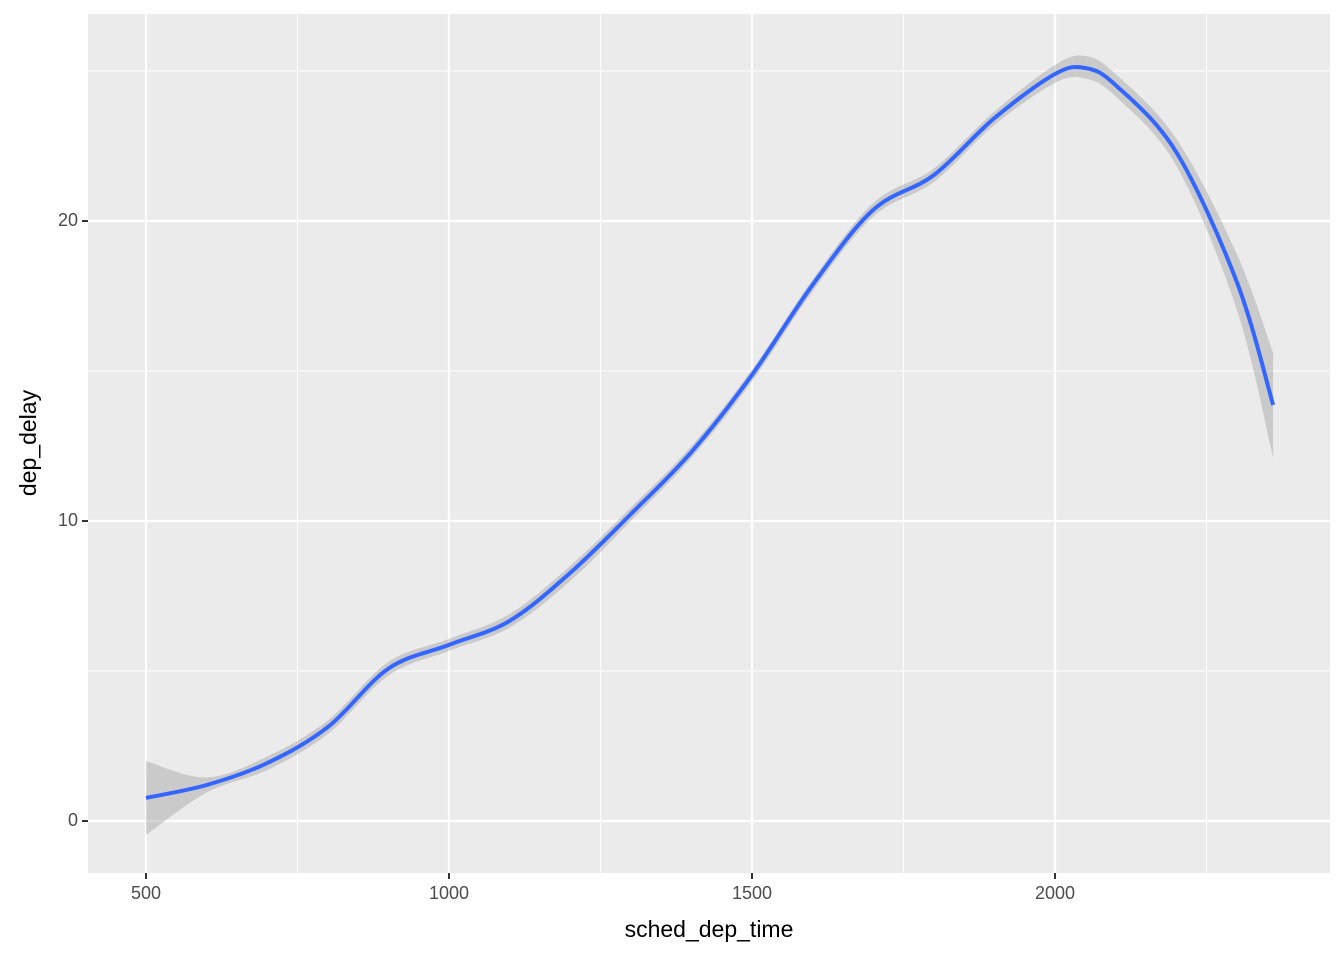 Image resolution: width=1344 pixels, height=960 pixels. Describe the element at coordinates (752, 893) in the screenshot. I see `x-tick-label: 1500` at that location.